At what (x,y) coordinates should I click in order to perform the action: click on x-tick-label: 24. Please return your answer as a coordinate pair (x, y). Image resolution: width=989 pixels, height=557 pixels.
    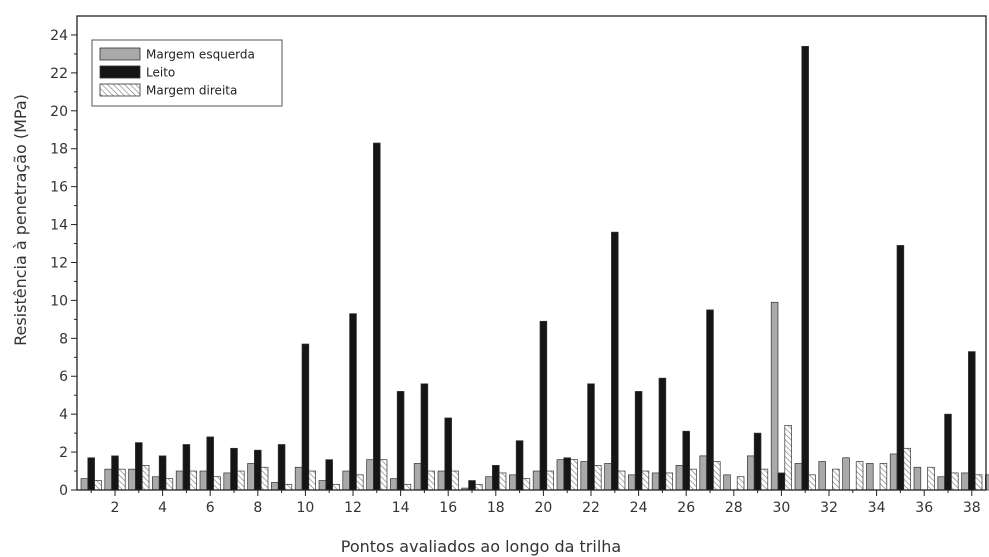
    Looking at the image, I should click on (639, 508).